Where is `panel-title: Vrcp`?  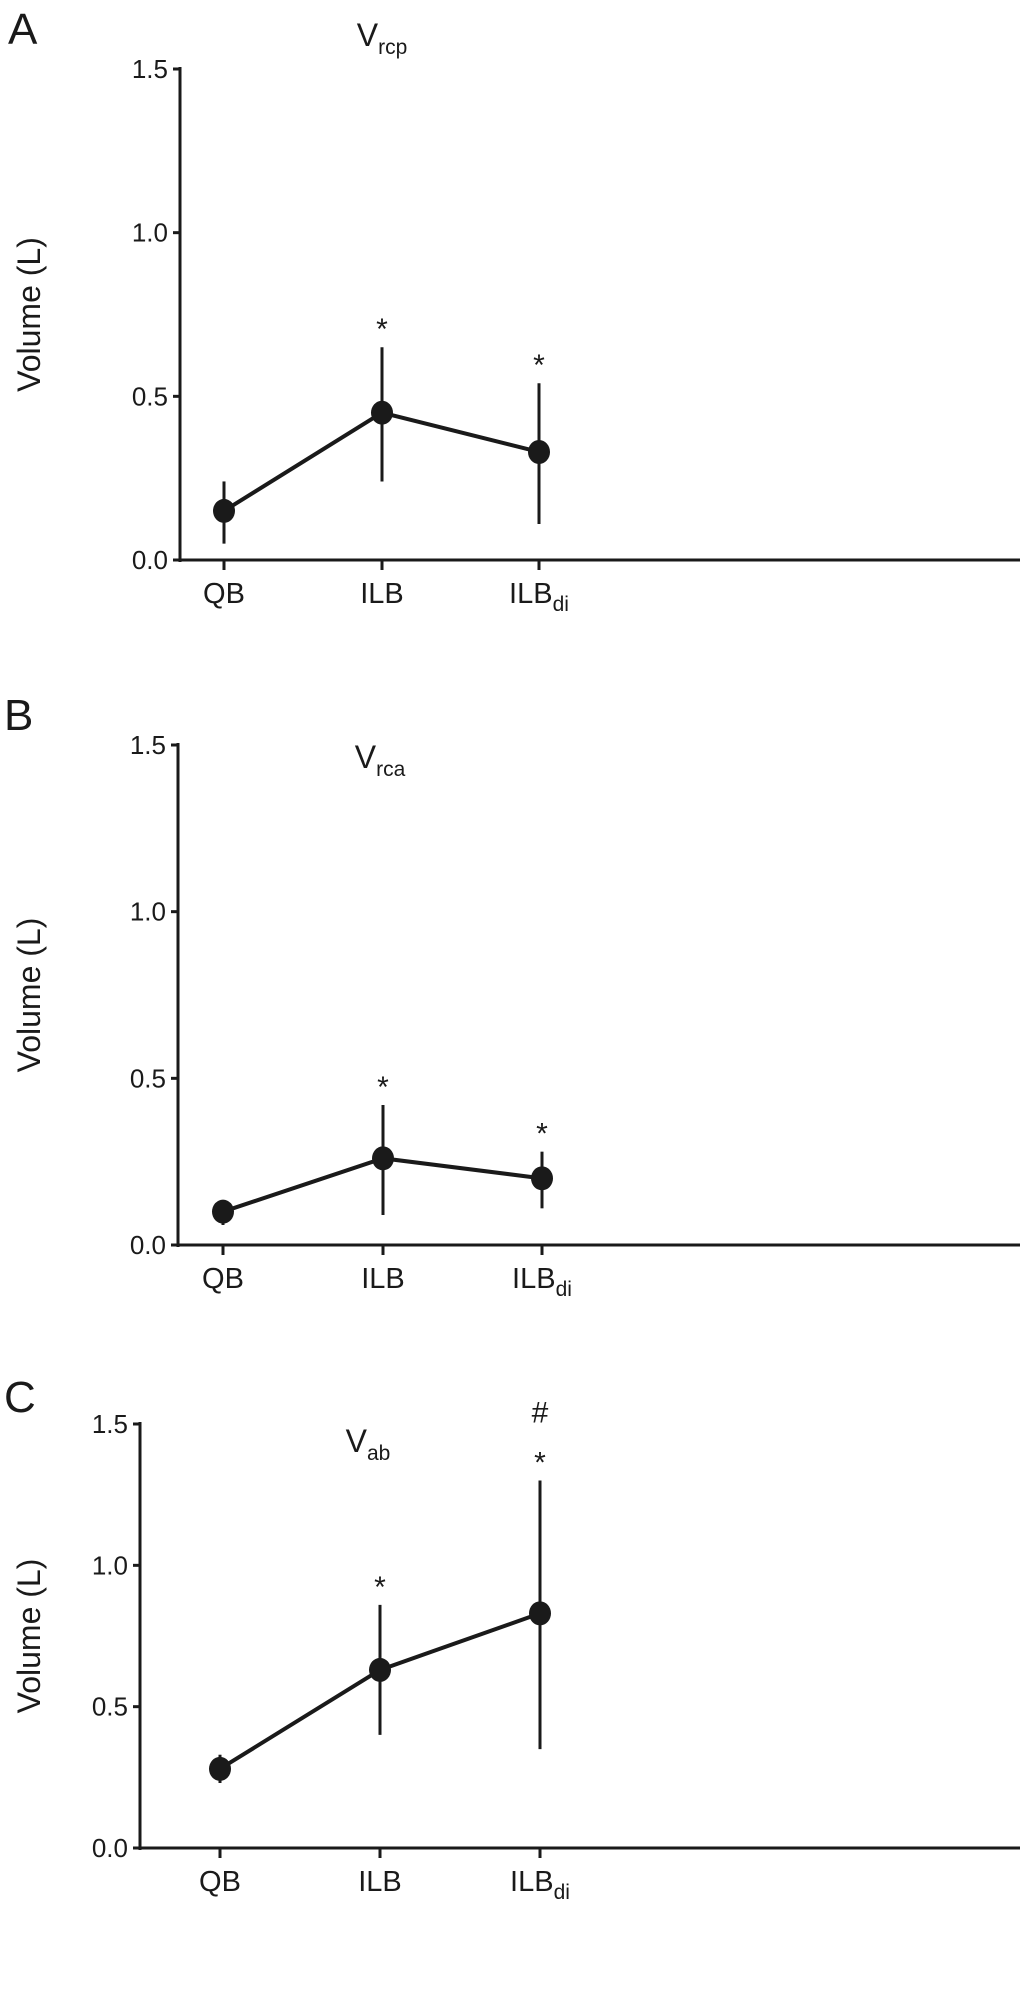
panel-title: Vrcp is located at coordinates (382, 38).